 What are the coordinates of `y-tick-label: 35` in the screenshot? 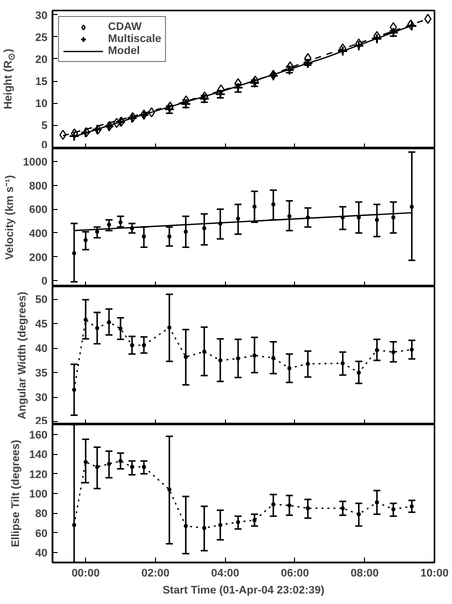 It's located at (41, 374).